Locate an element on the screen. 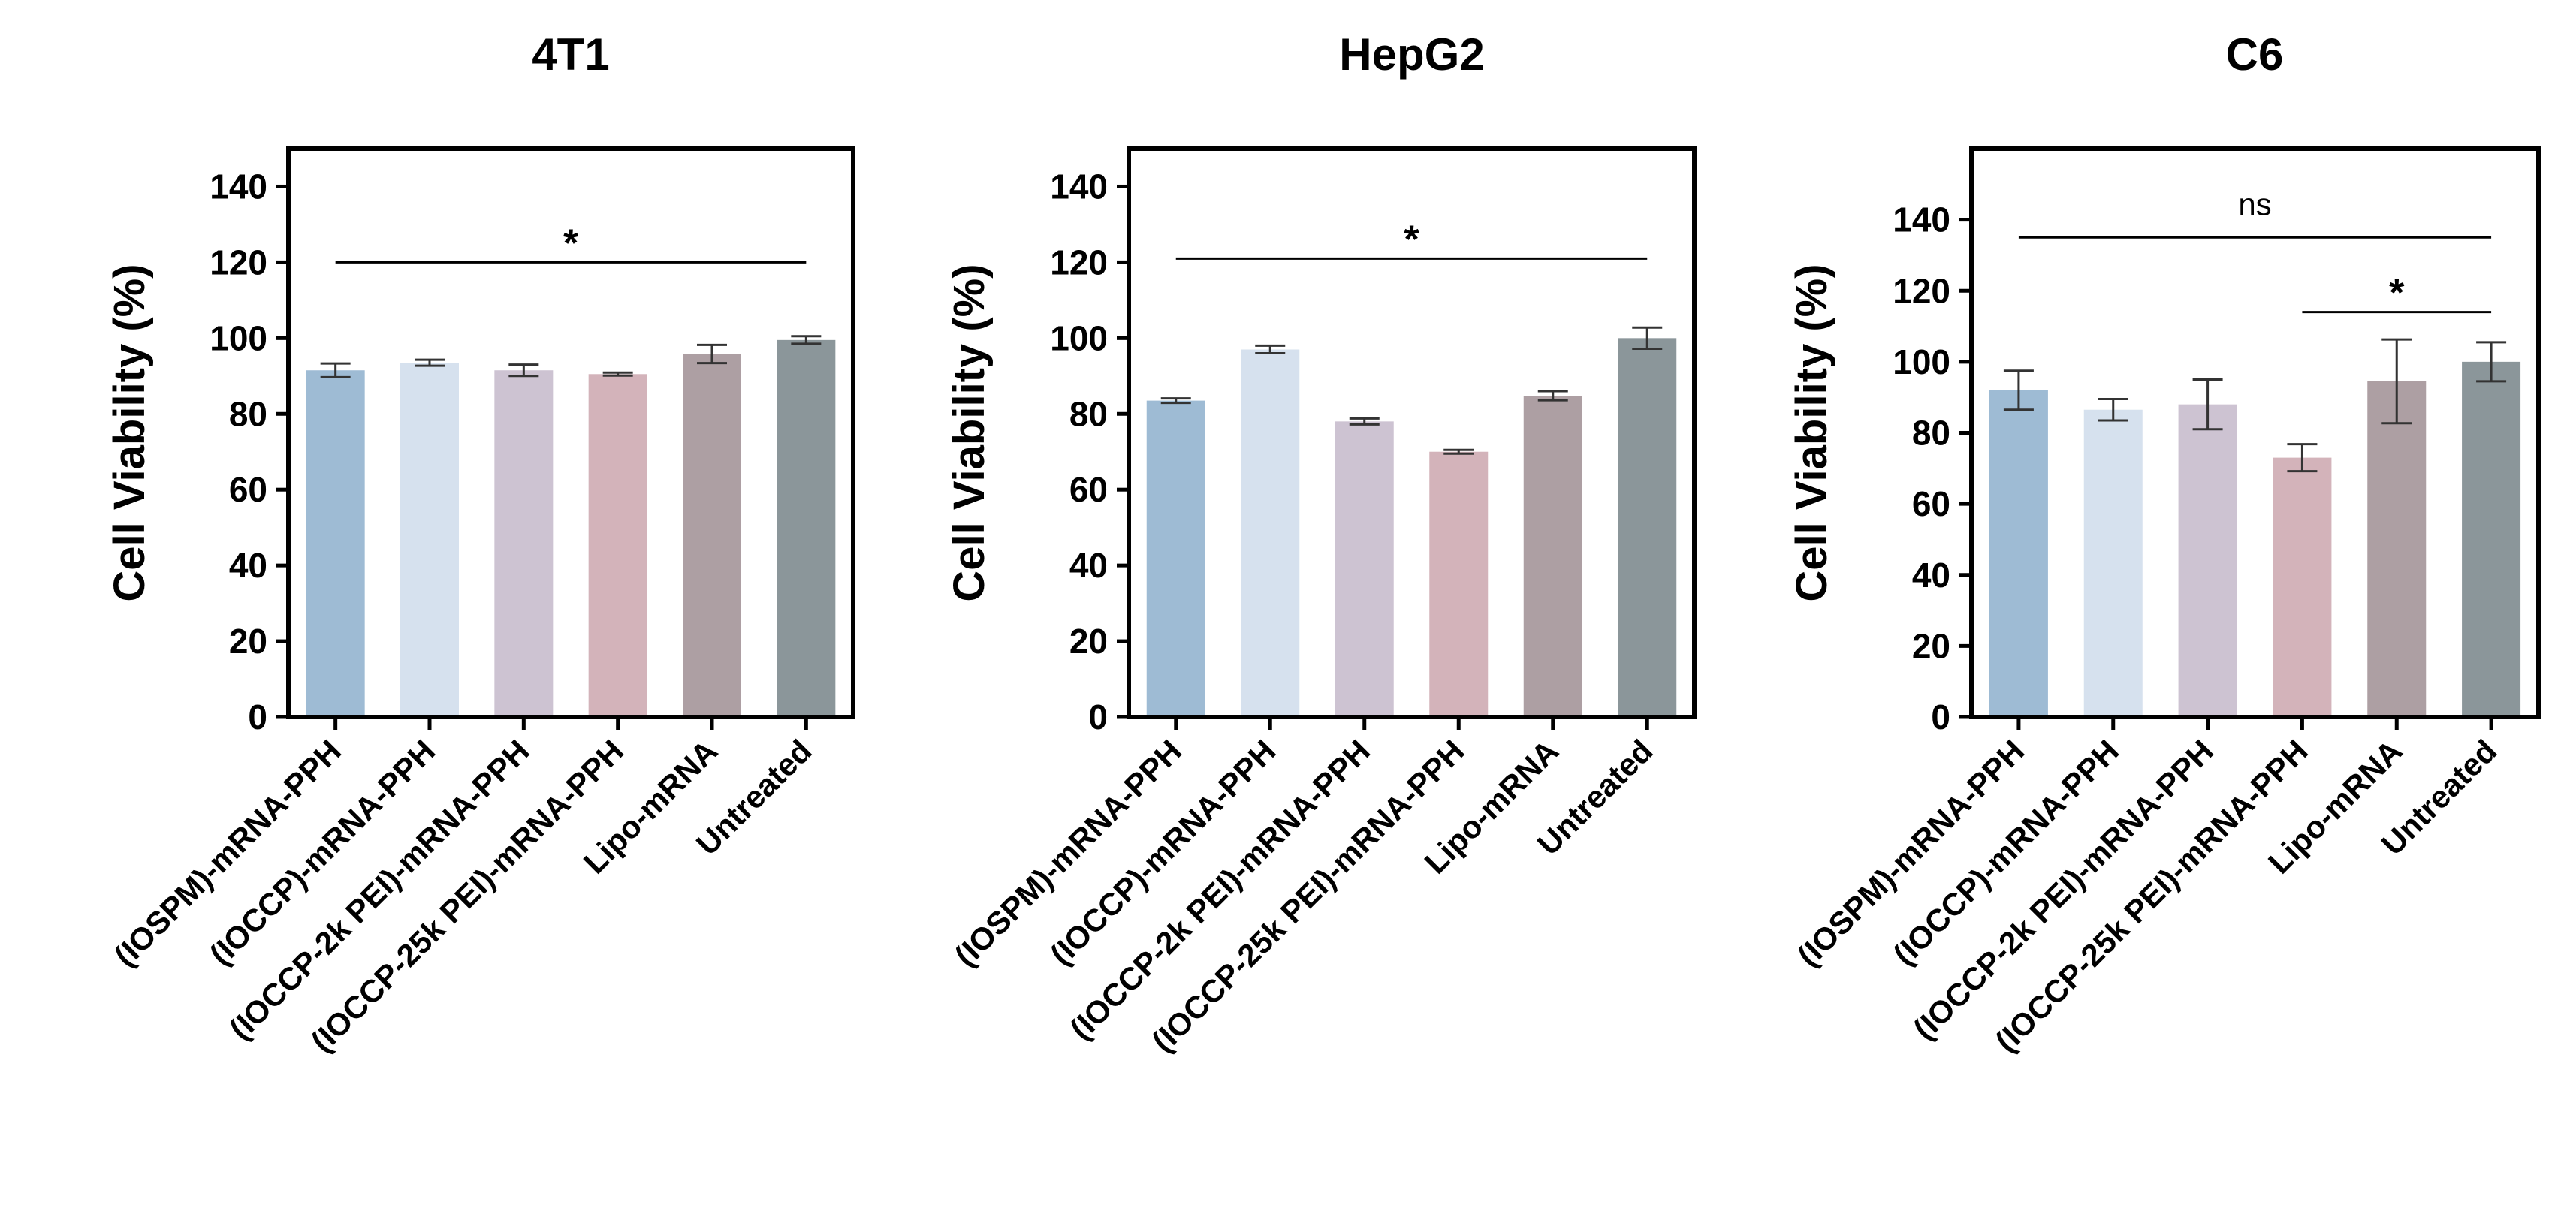 Image resolution: width=2576 pixels, height=1232 pixels. chart-title: HepG2 is located at coordinates (1411, 54).